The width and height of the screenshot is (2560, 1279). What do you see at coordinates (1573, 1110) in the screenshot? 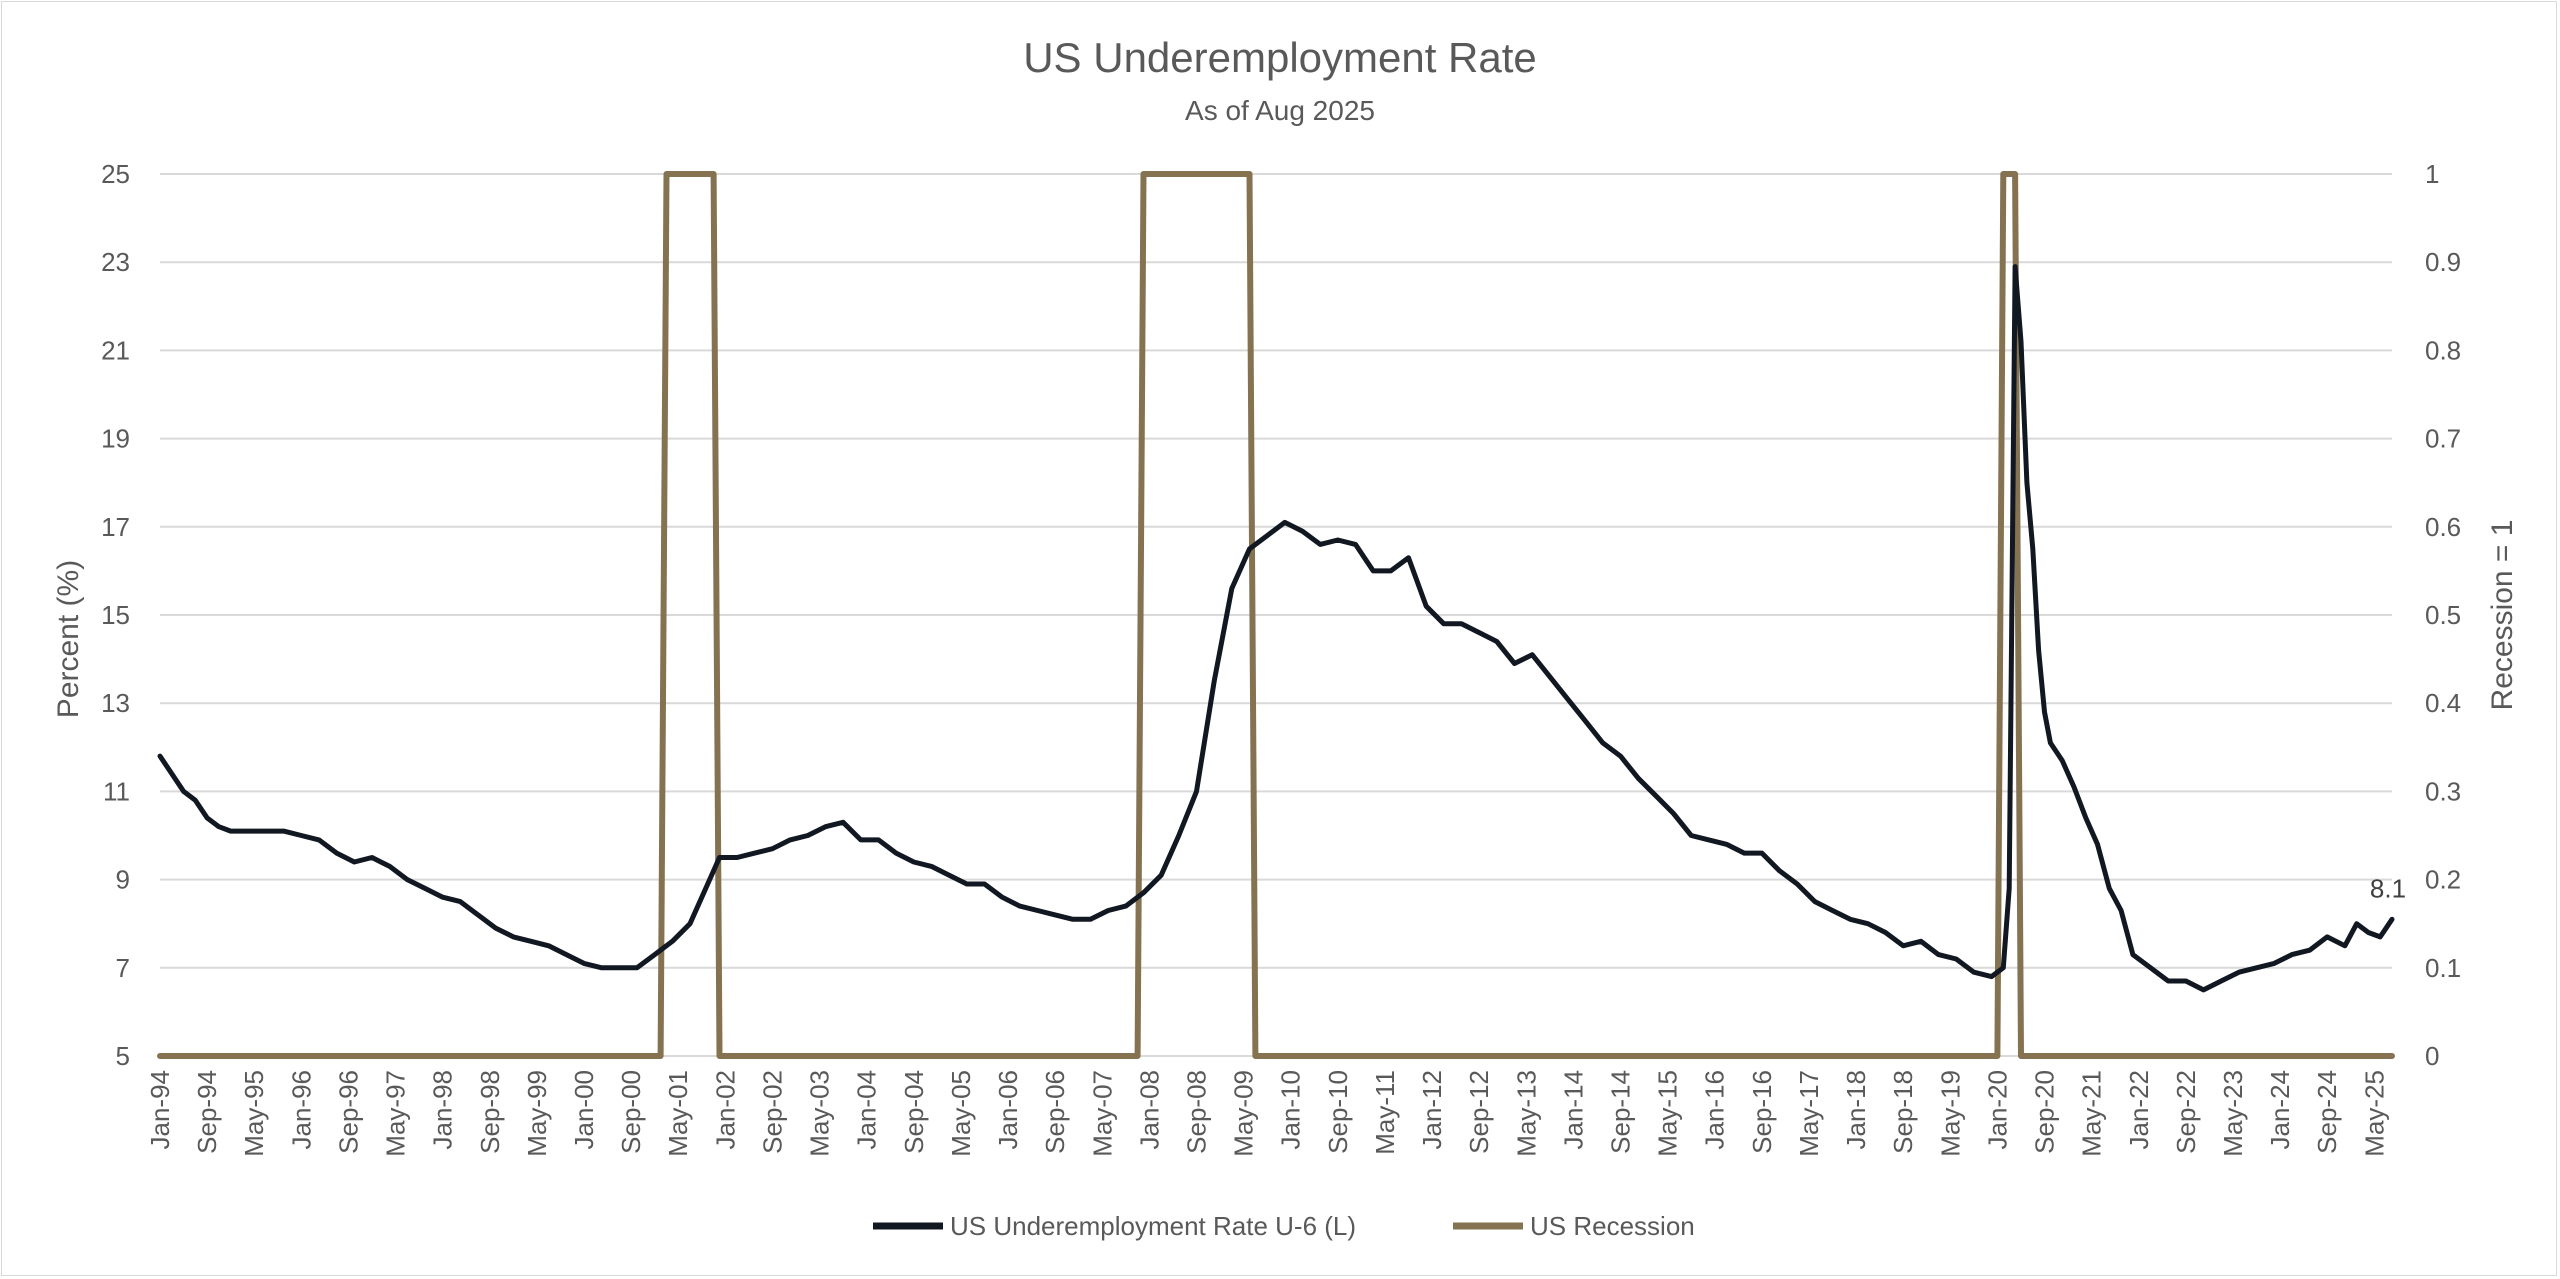
I see `x-tick-label: Jan-14` at bounding box center [1573, 1110].